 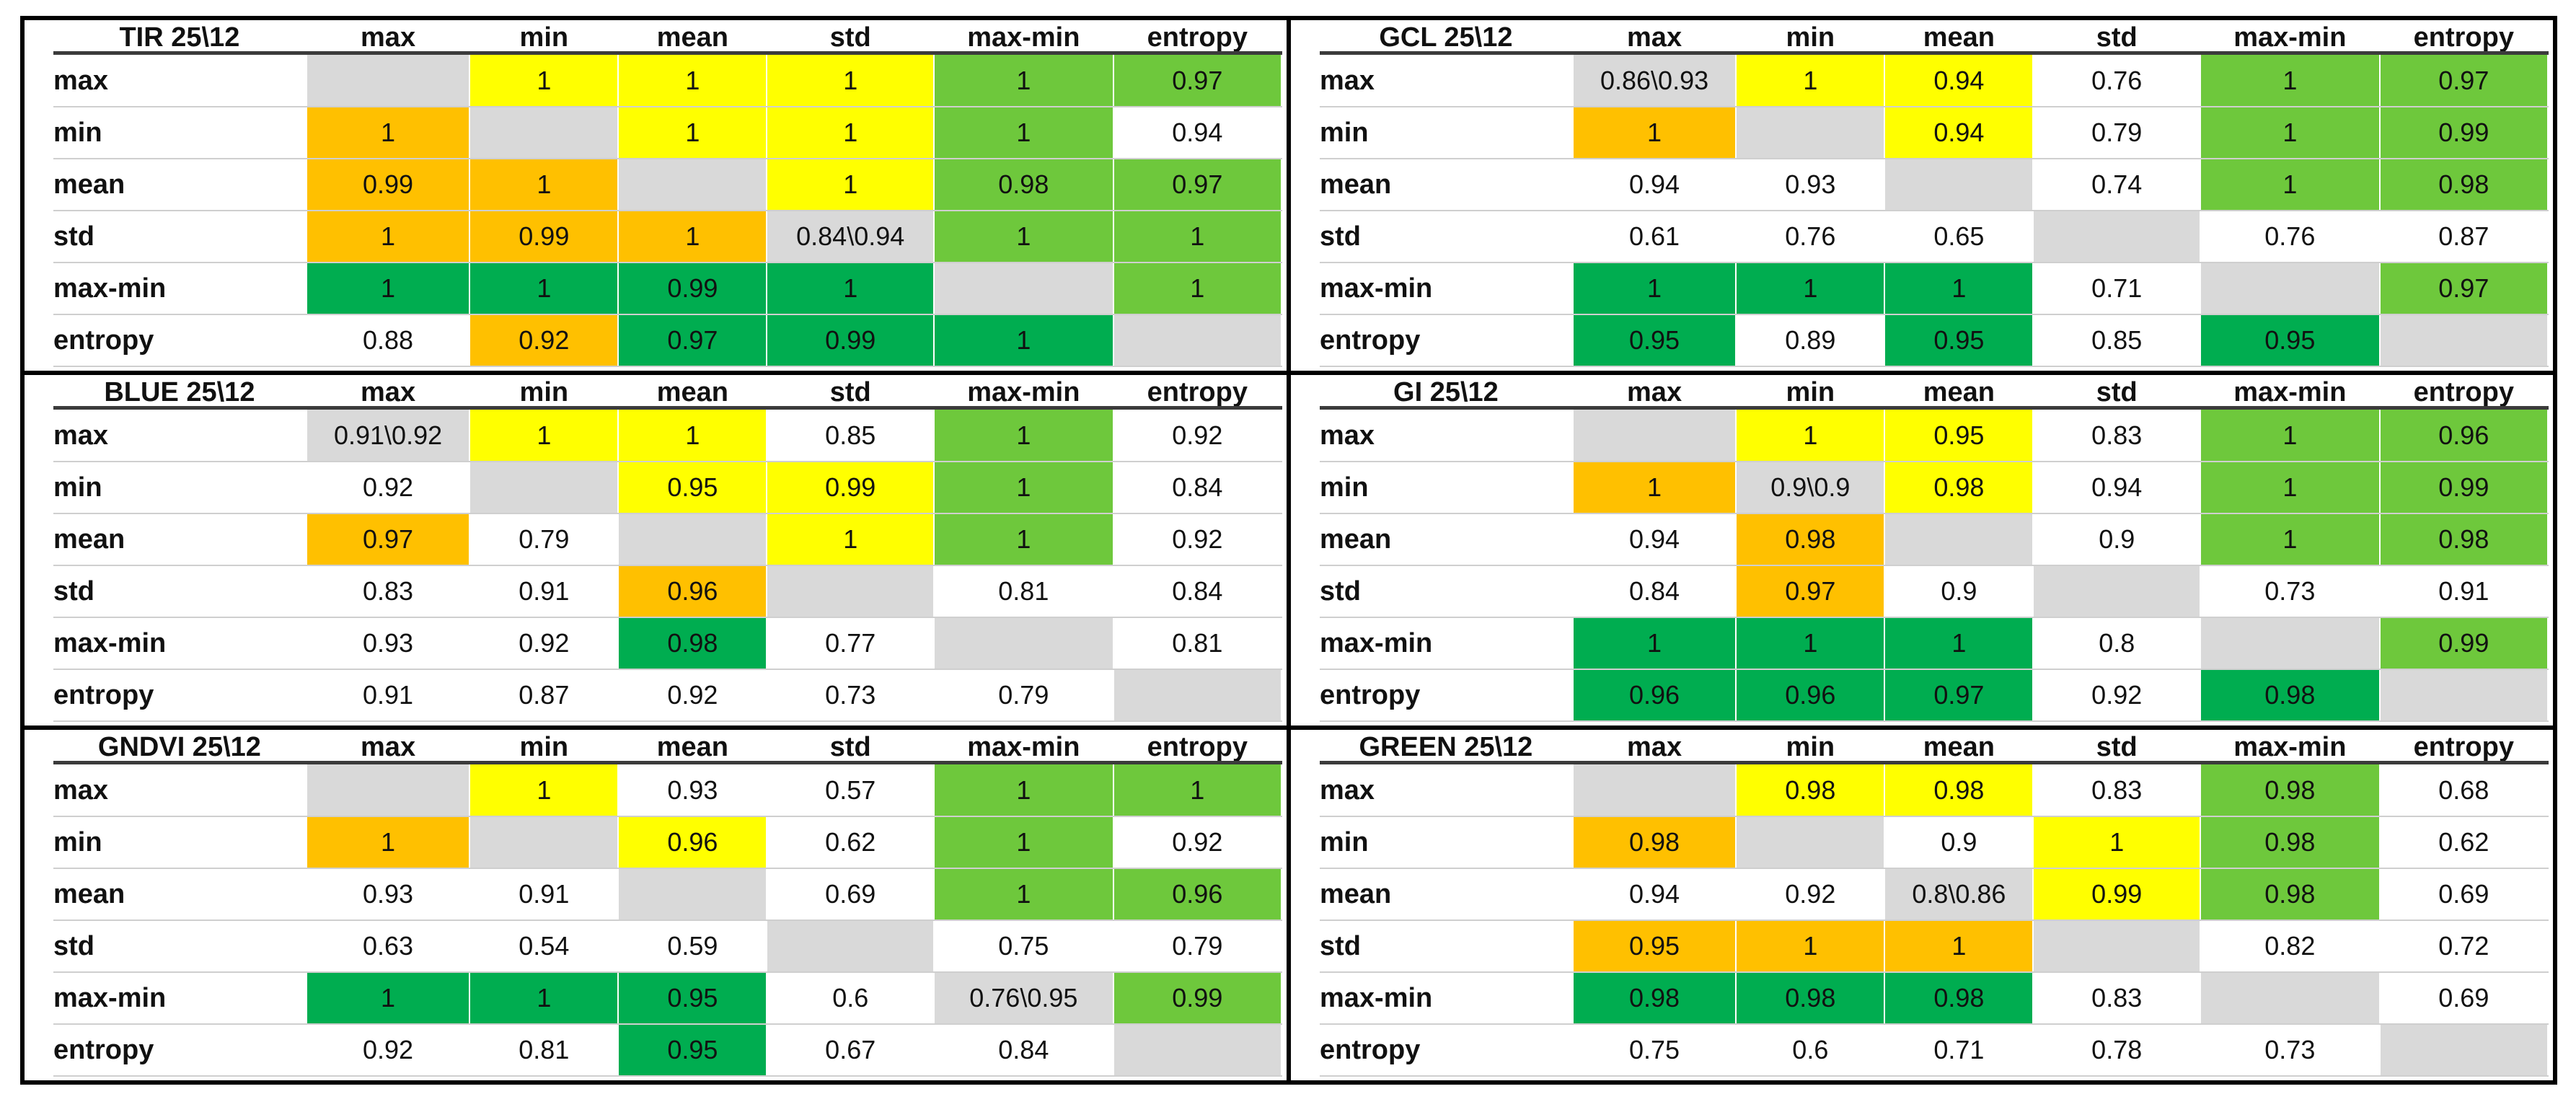 I want to click on table-row-max: max 0.98 0.98 0.83 0.98 0.68, so click(x=1934, y=790).